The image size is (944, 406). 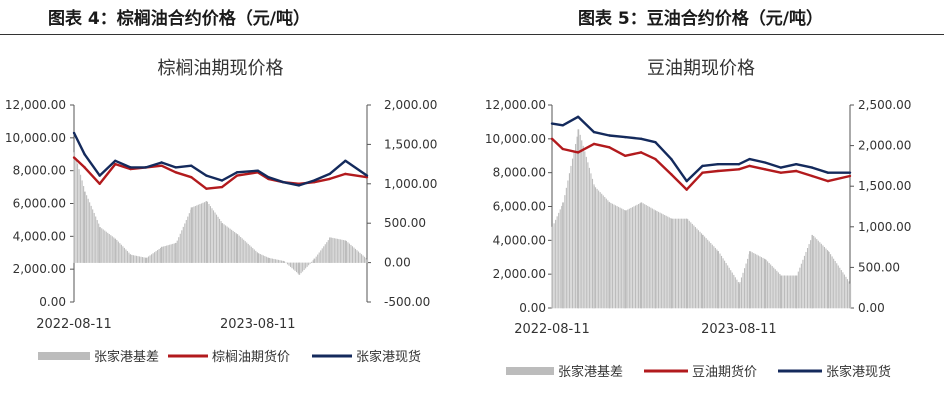 I want to click on legend-label: 棕榈油期货价, so click(x=251, y=357).